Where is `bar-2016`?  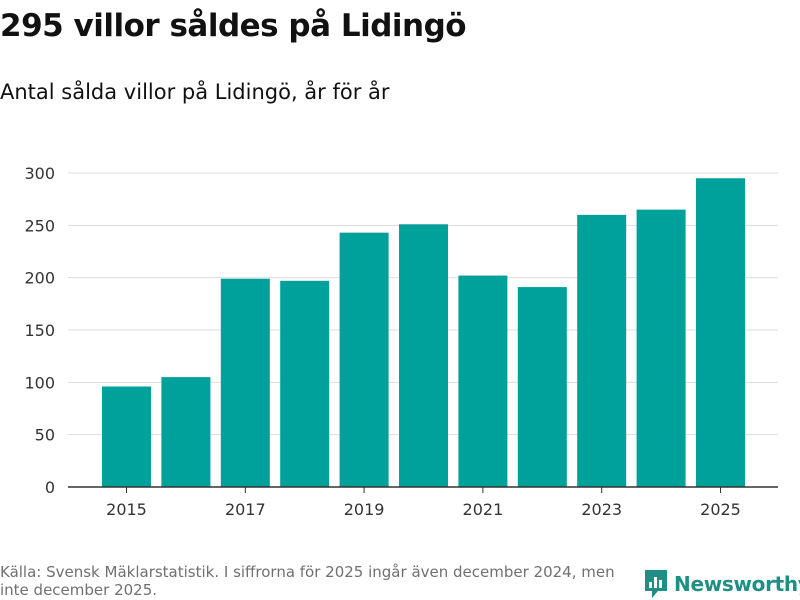 bar-2016 is located at coordinates (186, 432).